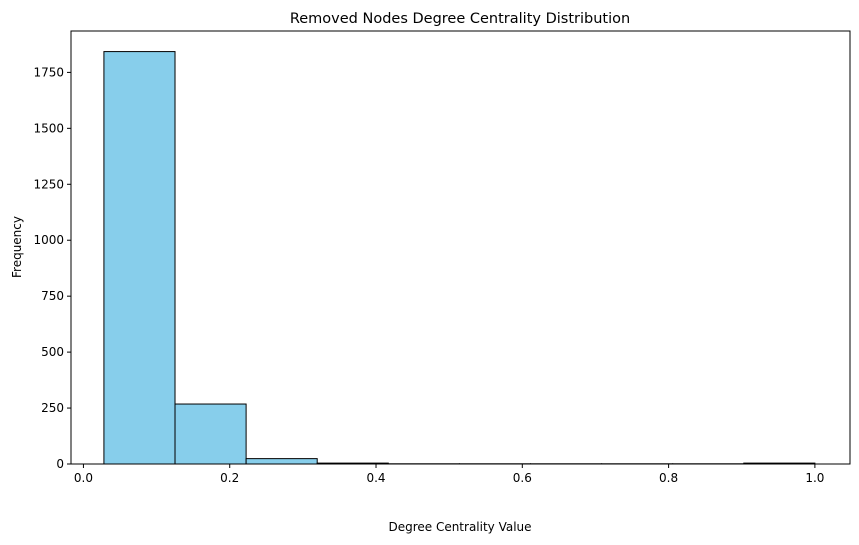 The width and height of the screenshot is (859, 545). Describe the element at coordinates (52, 352) in the screenshot. I see `y-tick-label: 500` at that location.